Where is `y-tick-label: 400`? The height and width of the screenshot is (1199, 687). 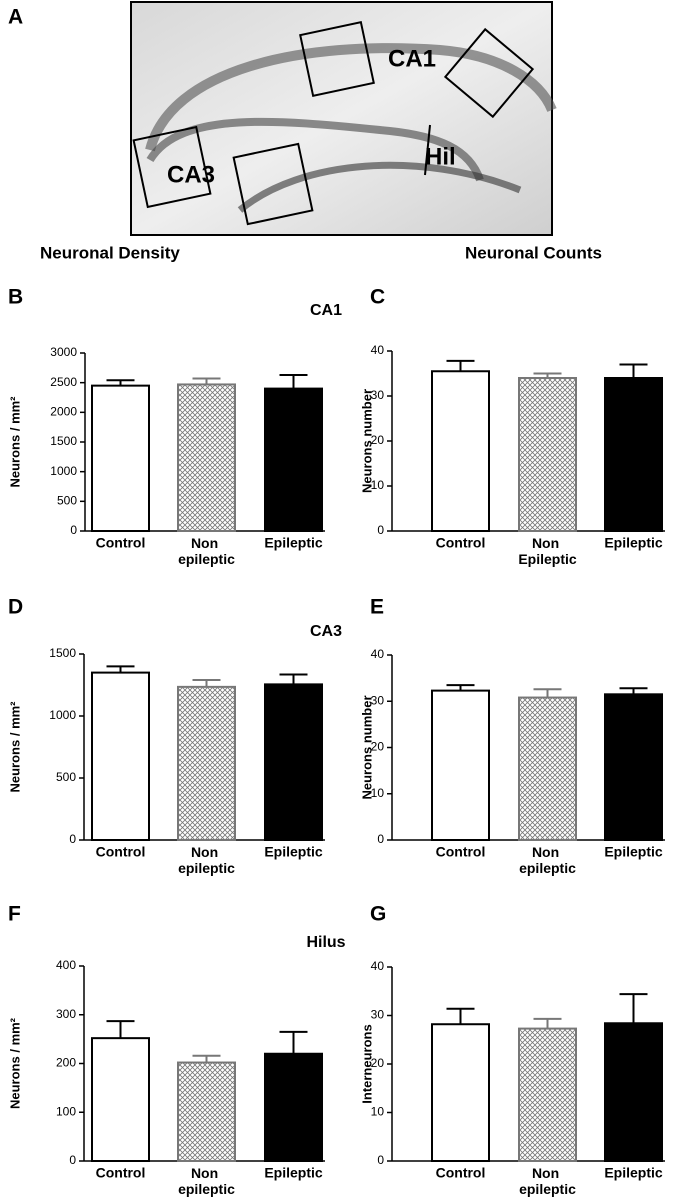 y-tick-label: 400 is located at coordinates (66, 965).